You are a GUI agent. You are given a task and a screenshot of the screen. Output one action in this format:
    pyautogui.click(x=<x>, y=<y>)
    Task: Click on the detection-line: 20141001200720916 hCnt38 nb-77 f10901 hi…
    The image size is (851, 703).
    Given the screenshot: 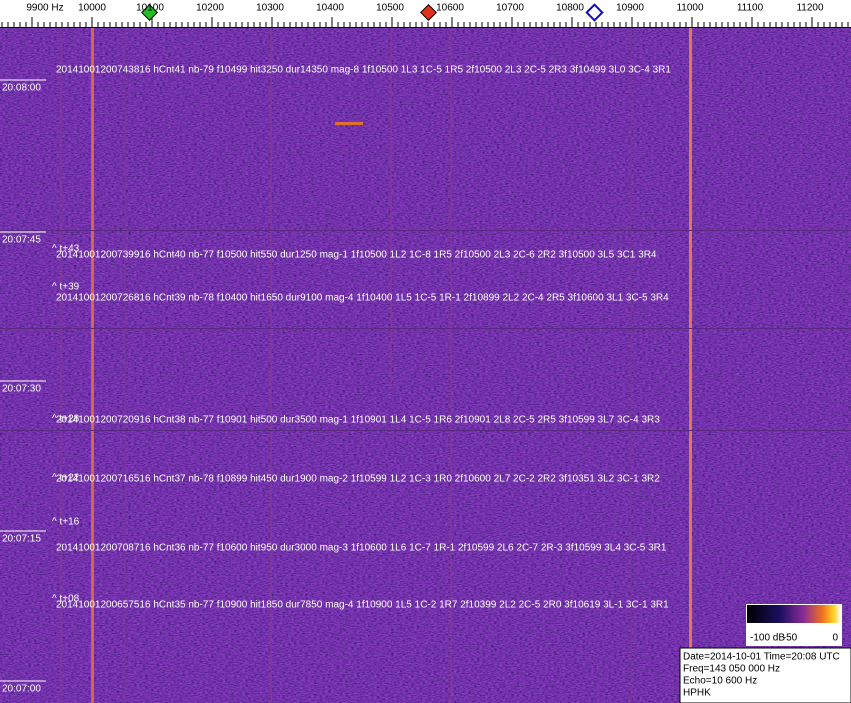 What is the action you would take?
    pyautogui.click(x=358, y=420)
    